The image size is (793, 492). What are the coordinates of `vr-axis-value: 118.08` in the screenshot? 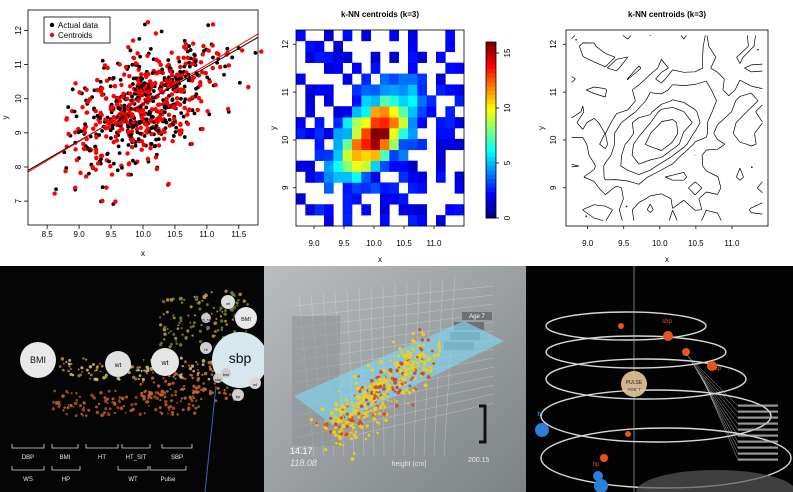 It's located at (303, 463).